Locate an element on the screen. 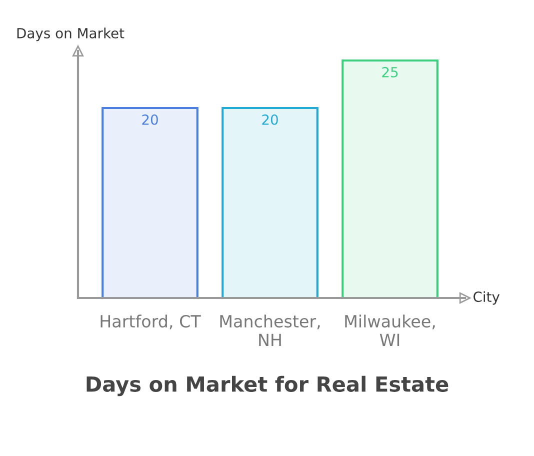 The height and width of the screenshot is (456, 534). x-tick-label: Manchester, NH is located at coordinates (270, 330).